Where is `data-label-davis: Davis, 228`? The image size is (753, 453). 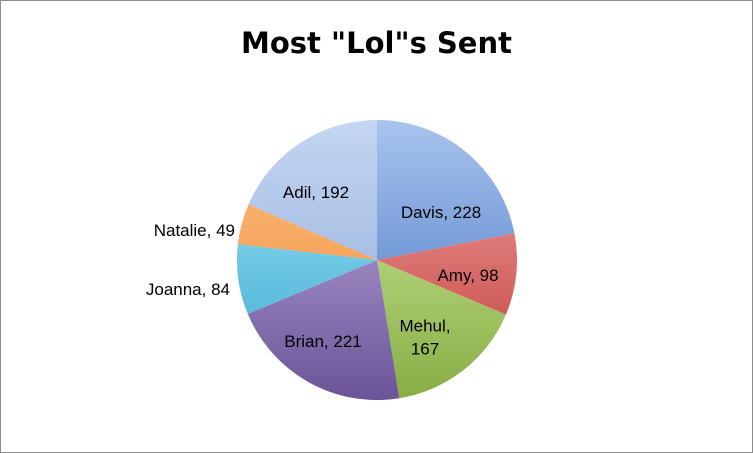
data-label-davis: Davis, 228 is located at coordinates (441, 212).